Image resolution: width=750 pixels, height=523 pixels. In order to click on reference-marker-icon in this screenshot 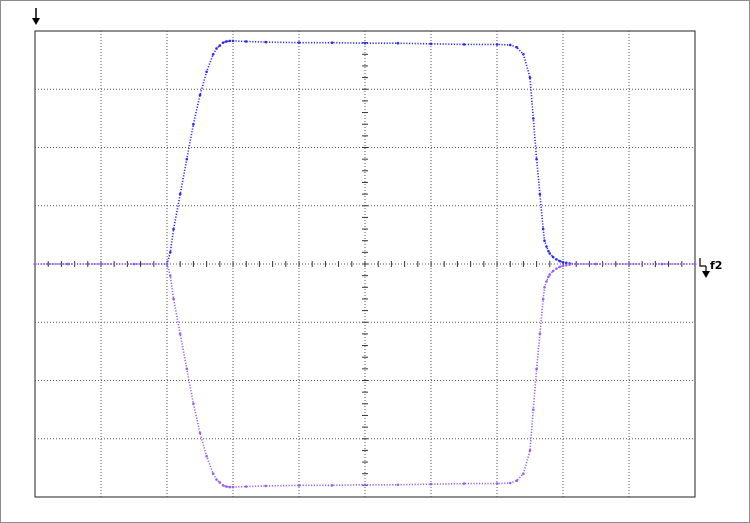, I will do `click(704, 268)`.